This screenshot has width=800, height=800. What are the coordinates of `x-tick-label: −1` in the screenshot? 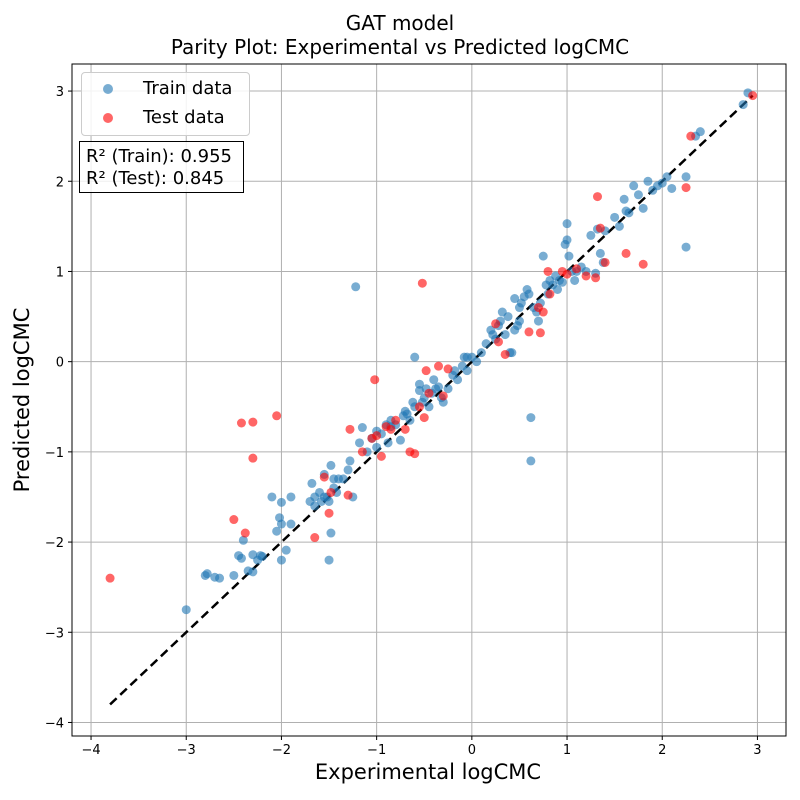 It's located at (376, 750).